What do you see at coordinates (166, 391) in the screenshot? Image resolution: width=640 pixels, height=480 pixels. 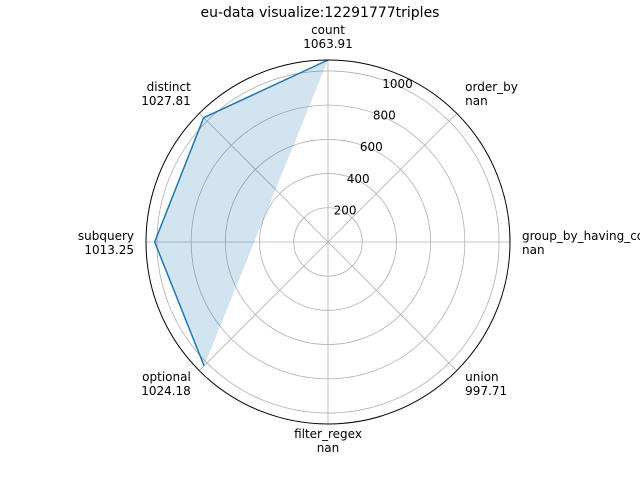 I see `axis-value-optional: 1024.18` at bounding box center [166, 391].